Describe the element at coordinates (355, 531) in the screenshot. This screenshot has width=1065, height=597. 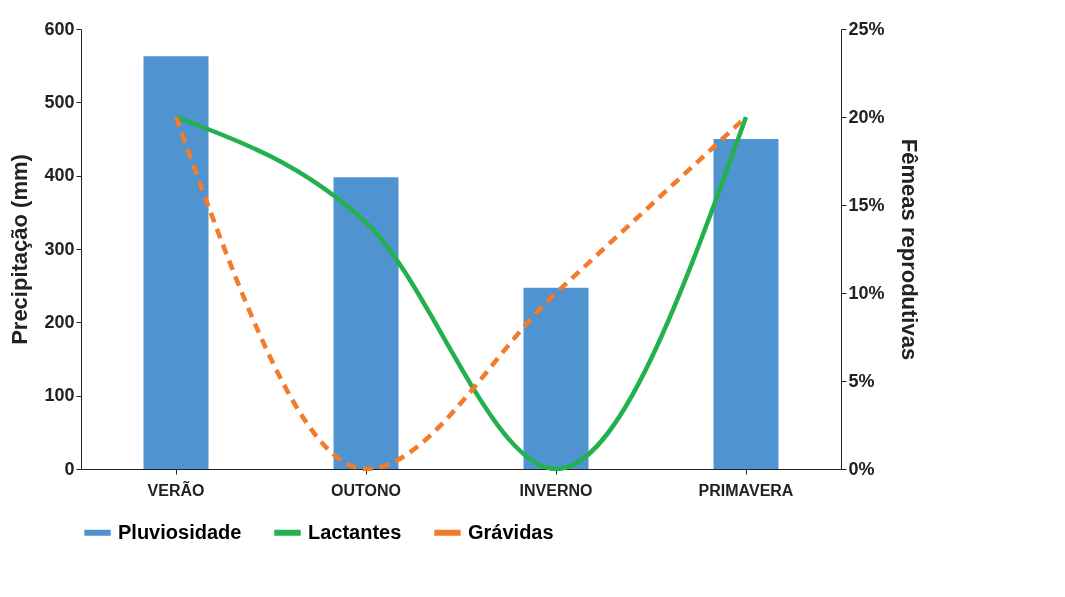
I see `legend-label: Lactantes` at that location.